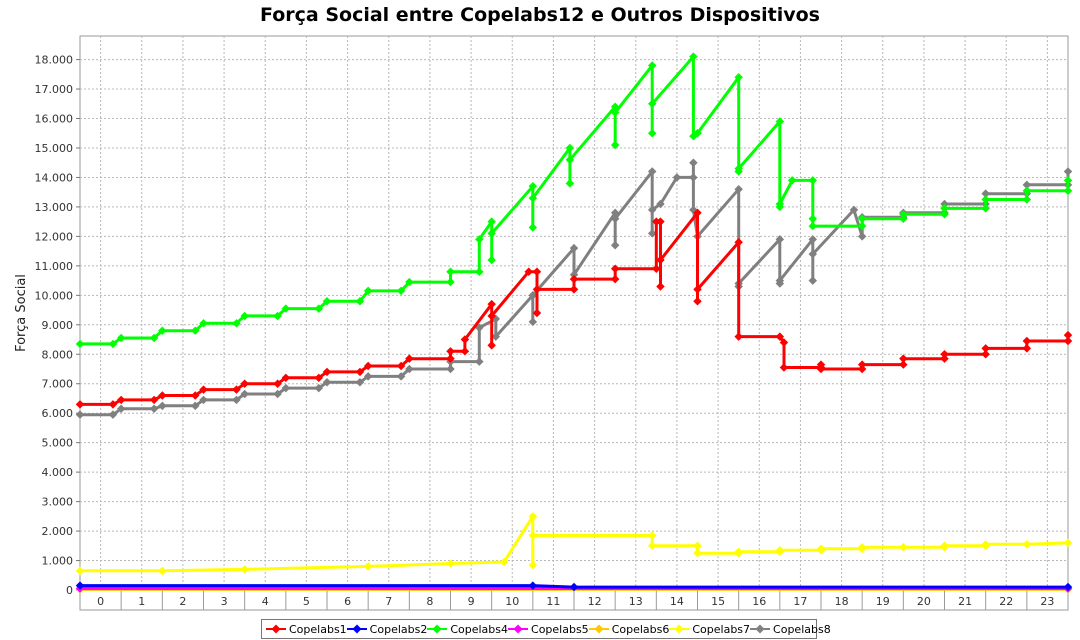 This screenshot has width=1080, height=640. I want to click on y-tick-label: 0, so click(69, 590).